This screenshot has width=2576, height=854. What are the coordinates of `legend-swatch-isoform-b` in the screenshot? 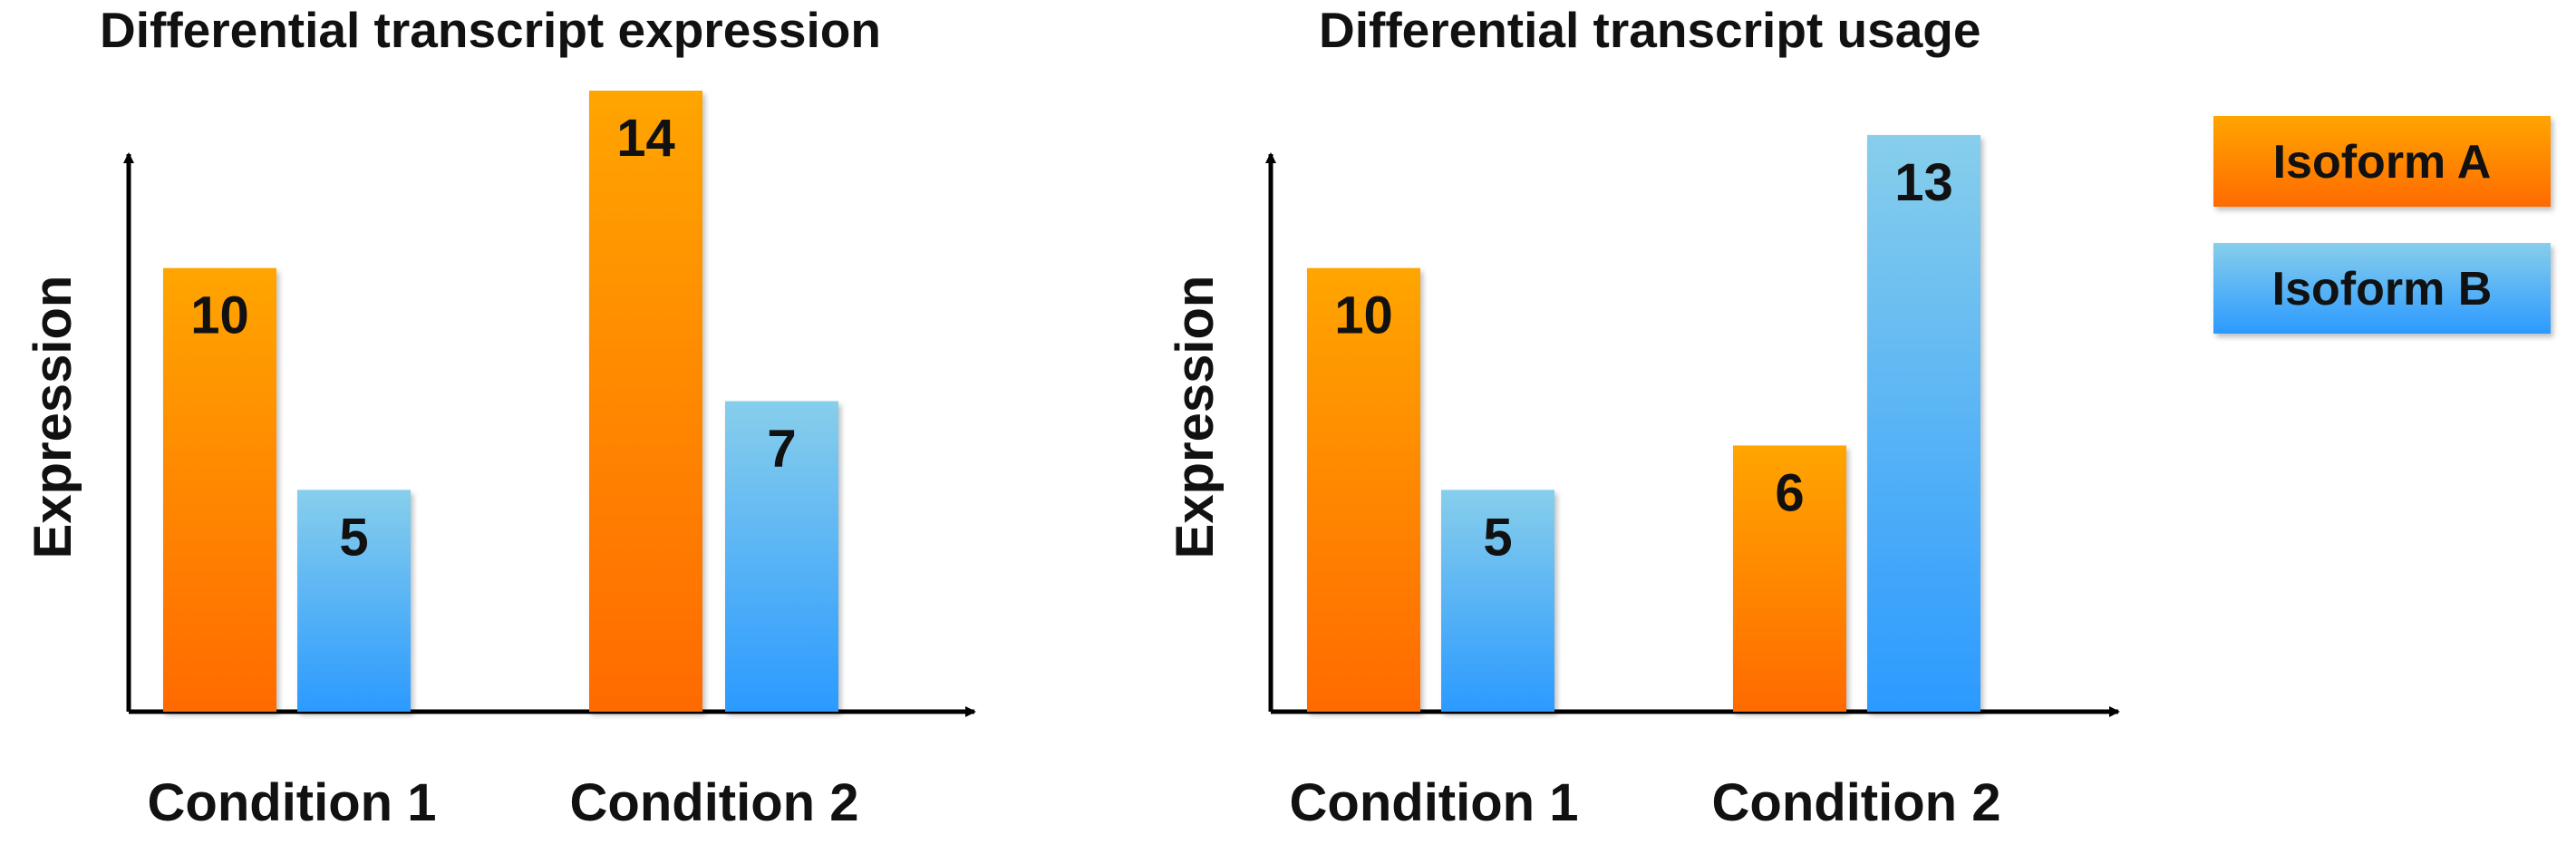 It's located at (2382, 288).